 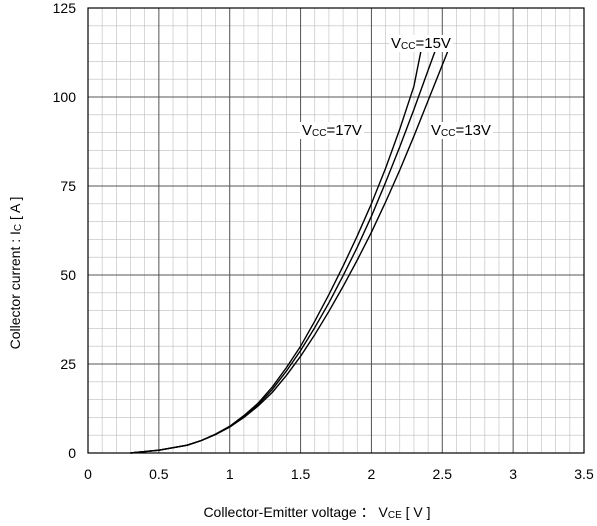 What do you see at coordinates (65, 97) in the screenshot?
I see `y-tick-label: 100` at bounding box center [65, 97].